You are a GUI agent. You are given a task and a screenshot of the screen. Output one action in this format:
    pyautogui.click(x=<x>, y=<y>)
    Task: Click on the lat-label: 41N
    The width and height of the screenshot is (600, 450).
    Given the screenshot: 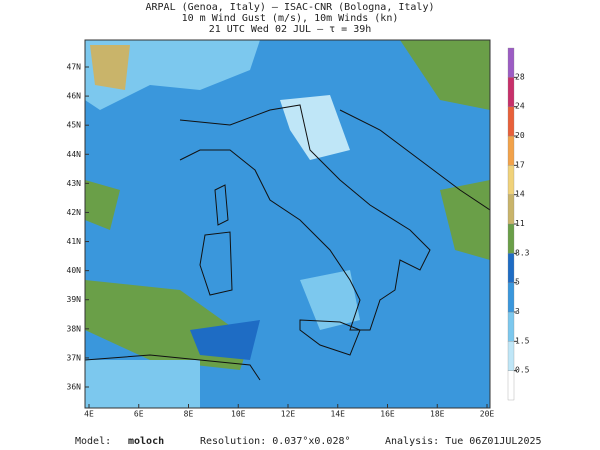 What is the action you would take?
    pyautogui.click(x=74, y=241)
    